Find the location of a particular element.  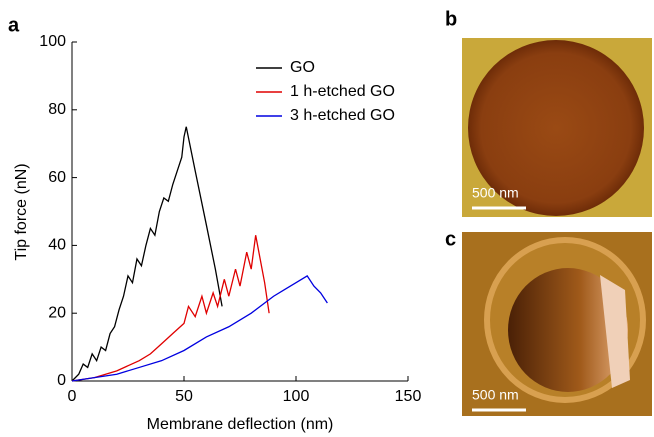

x-axis-label: Membrane deflection (nm) is located at coordinates (240, 424).